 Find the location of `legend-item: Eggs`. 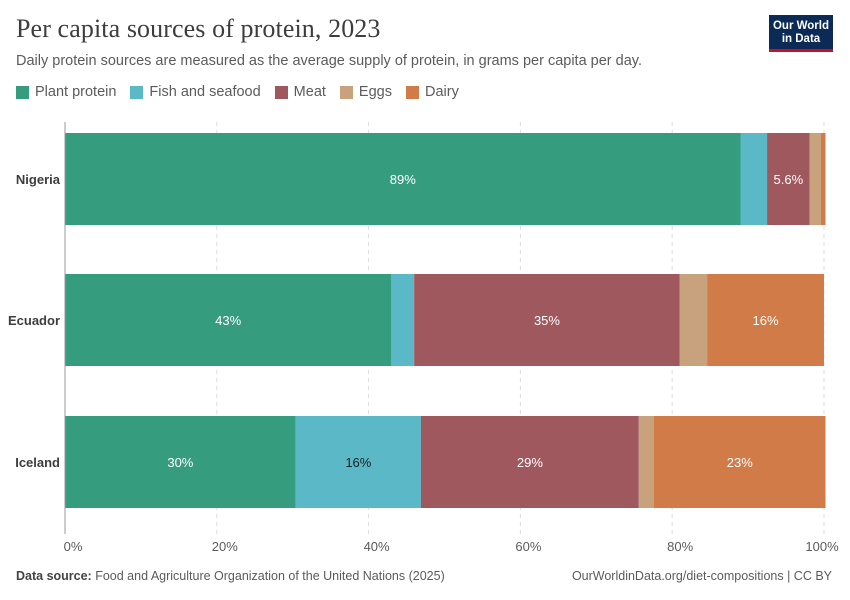

legend-item: Eggs is located at coordinates (365, 92).